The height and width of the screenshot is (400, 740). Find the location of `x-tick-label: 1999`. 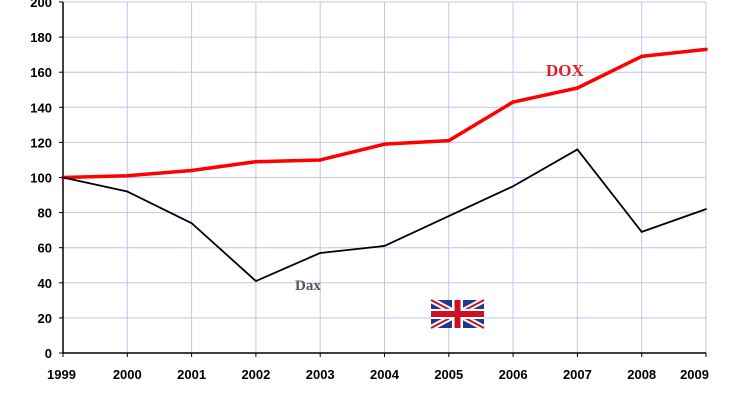

x-tick-label: 1999 is located at coordinates (61, 374).